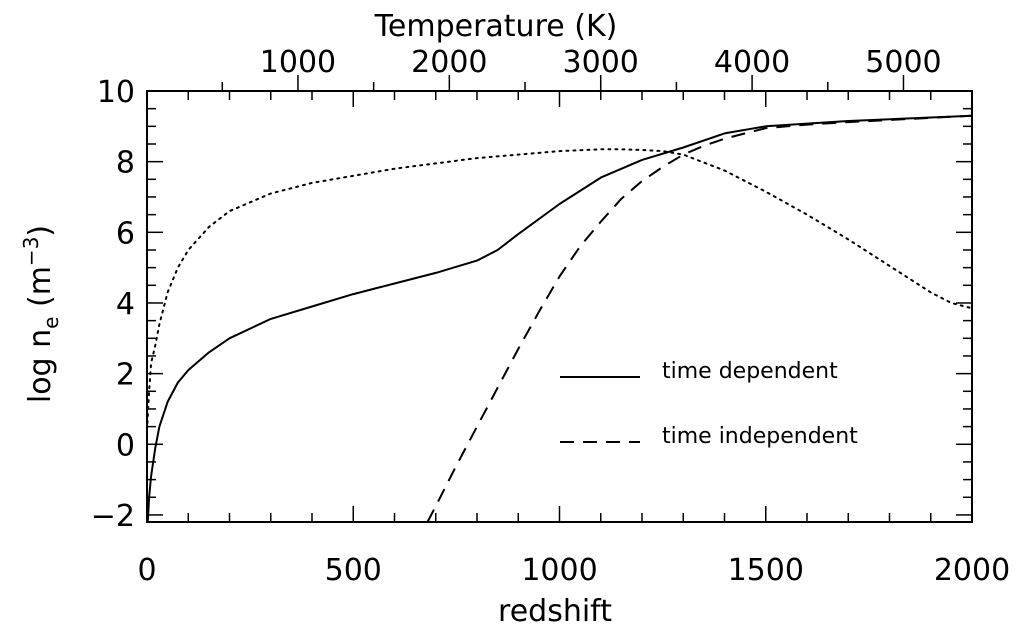  I want to click on y-tick-label: 10, so click(116, 92).